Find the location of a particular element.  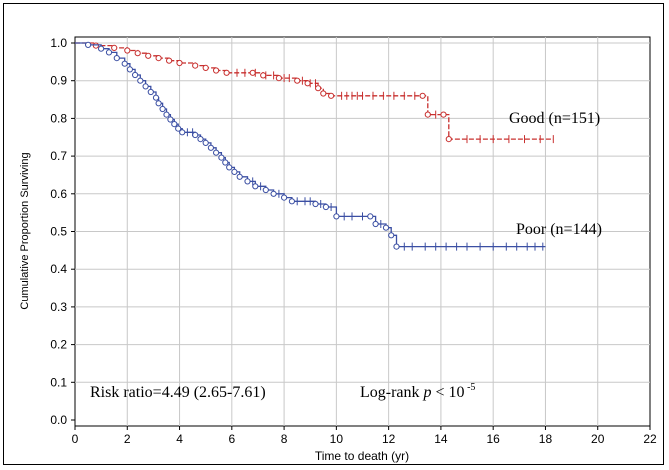

x-tick-label: 18 is located at coordinates (546, 439).